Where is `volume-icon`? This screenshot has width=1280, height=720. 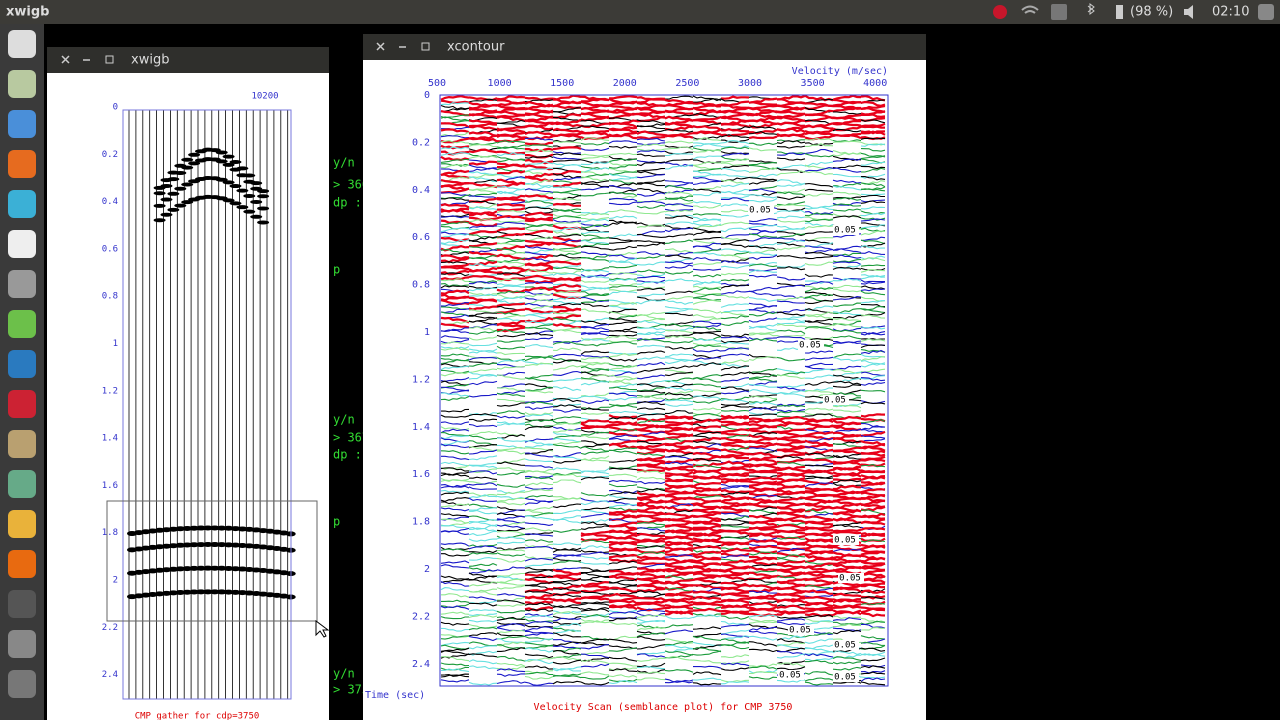 volume-icon is located at coordinates (1188, 12).